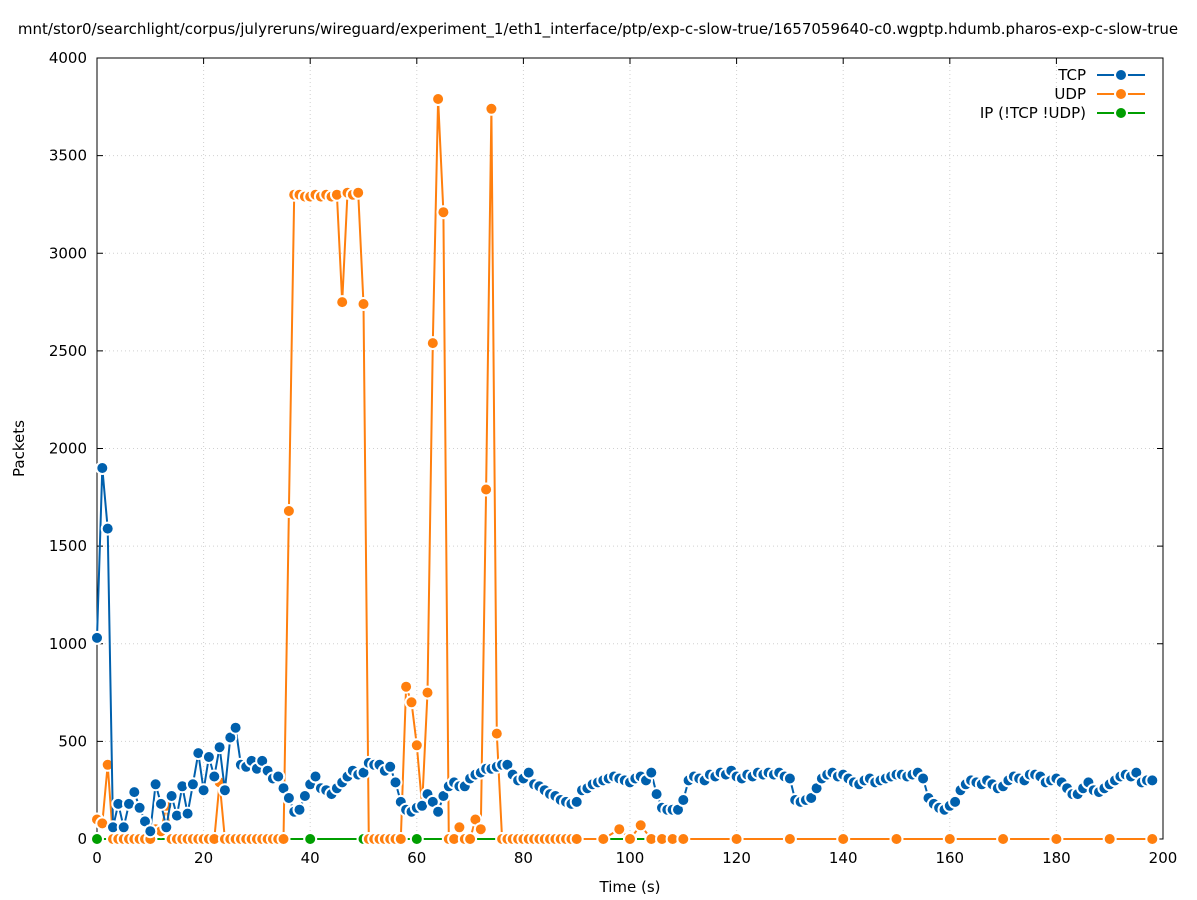 The image size is (1197, 900). I want to click on x-tick-label: 140, so click(843, 858).